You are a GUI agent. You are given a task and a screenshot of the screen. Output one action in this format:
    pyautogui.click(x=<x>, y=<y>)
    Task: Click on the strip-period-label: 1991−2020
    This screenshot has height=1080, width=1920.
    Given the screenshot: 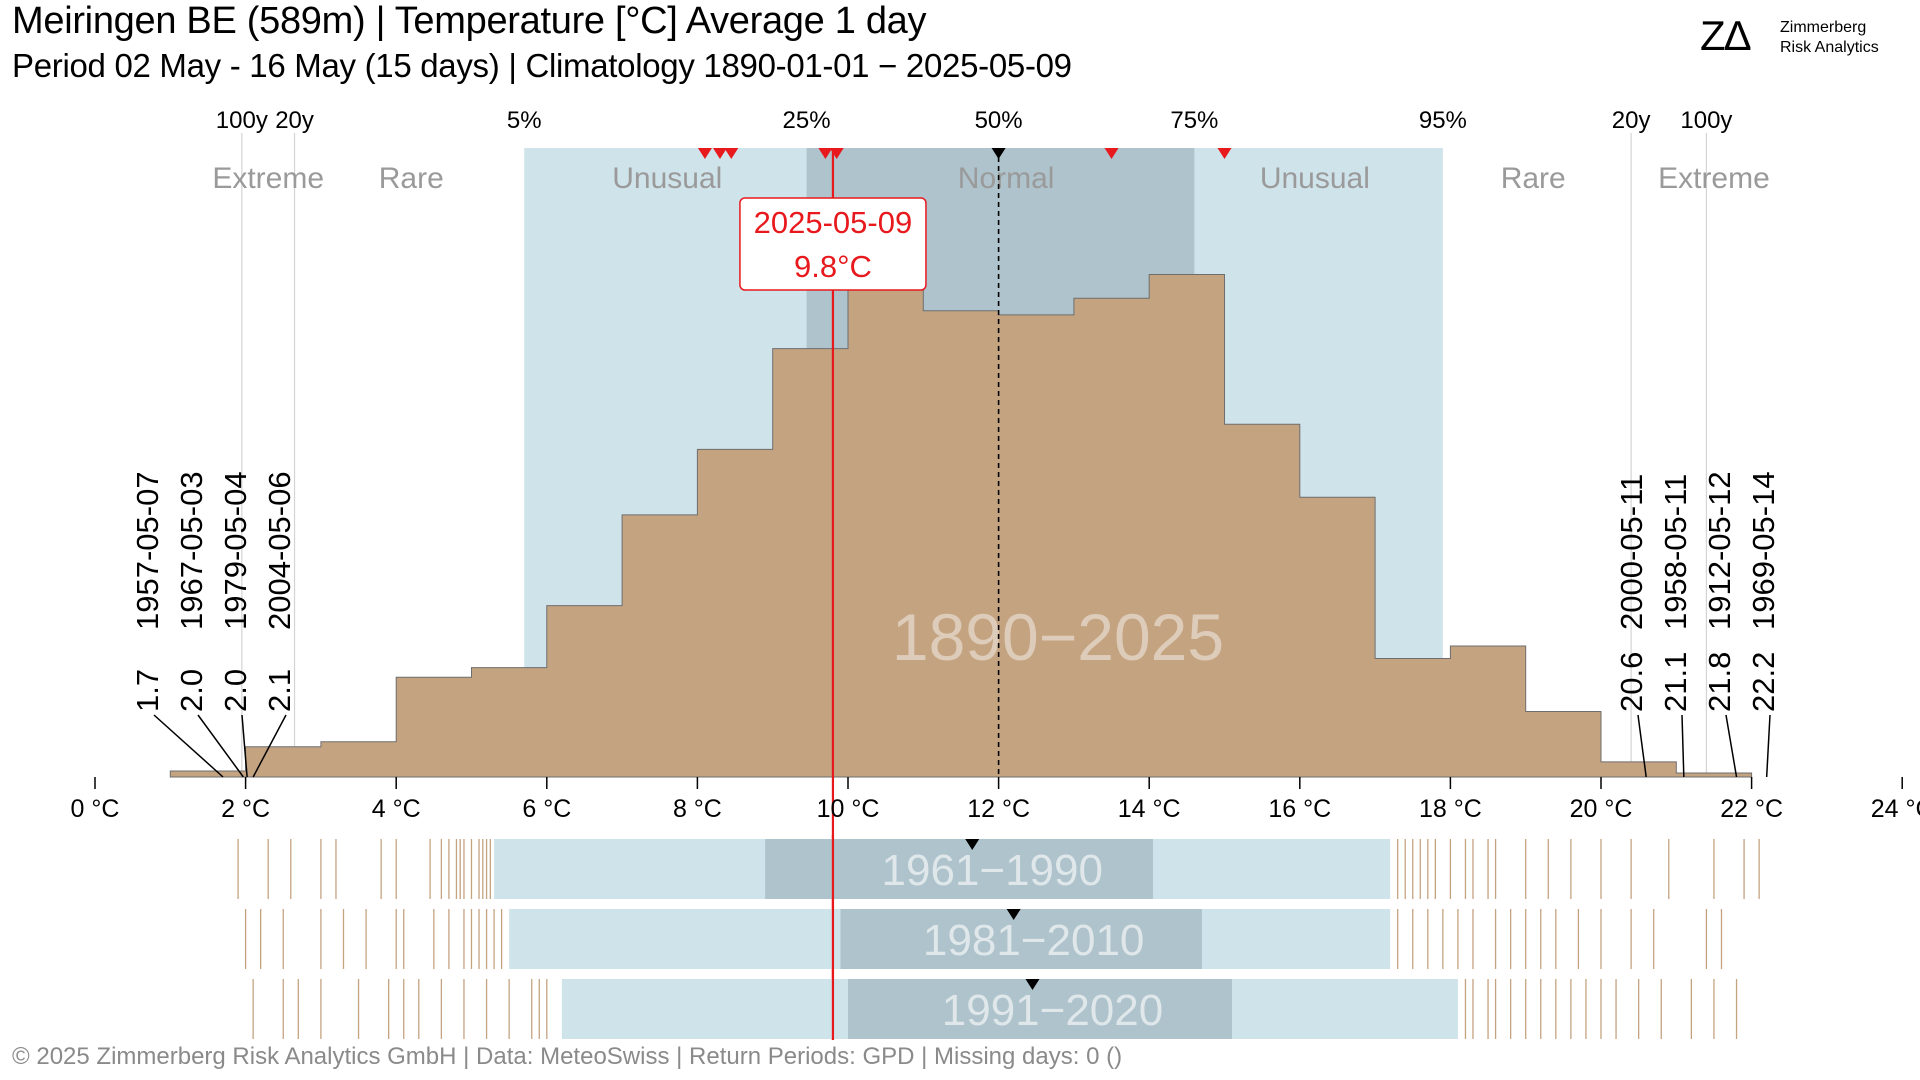 What is the action you would take?
    pyautogui.click(x=1052, y=1010)
    